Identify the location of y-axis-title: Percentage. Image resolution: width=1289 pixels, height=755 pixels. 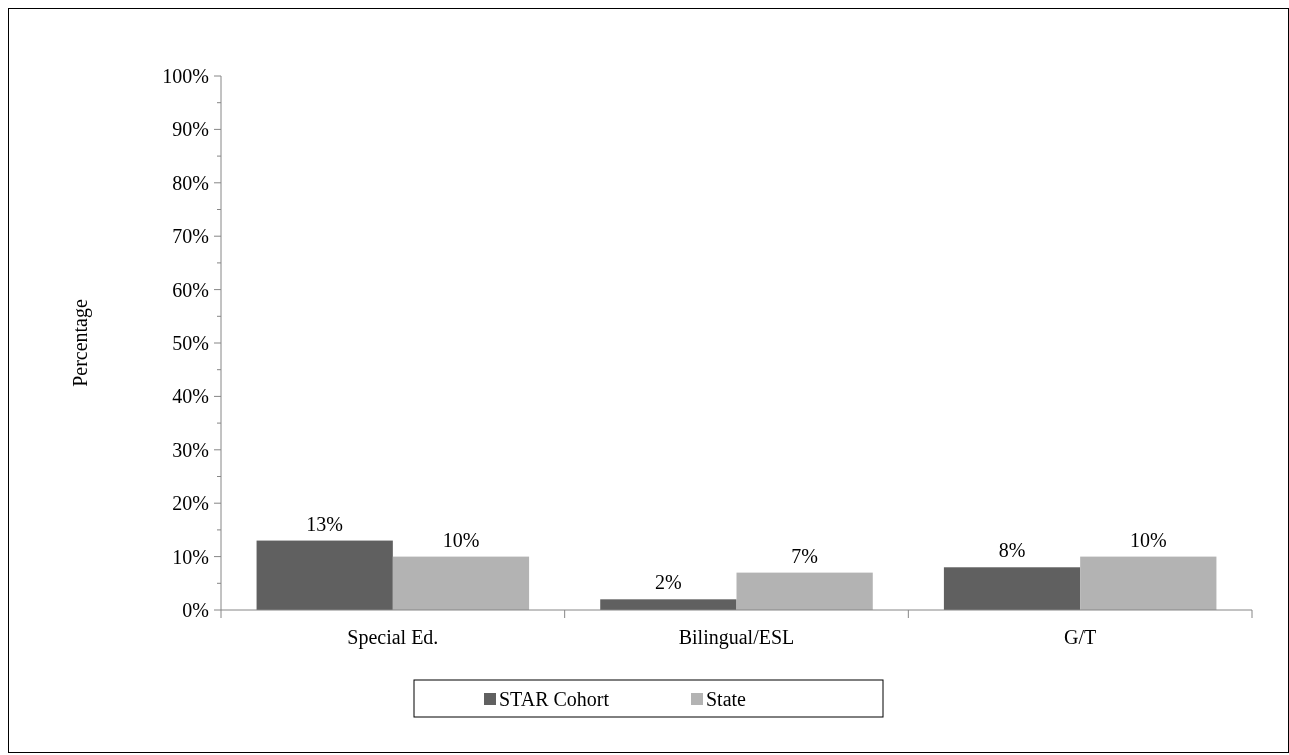
(80, 343).